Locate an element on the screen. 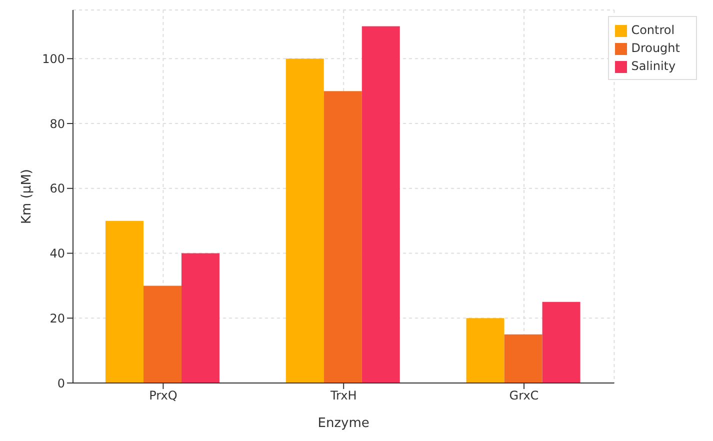 The height and width of the screenshot is (441, 713). y-tick-label: 80 is located at coordinates (57, 123).